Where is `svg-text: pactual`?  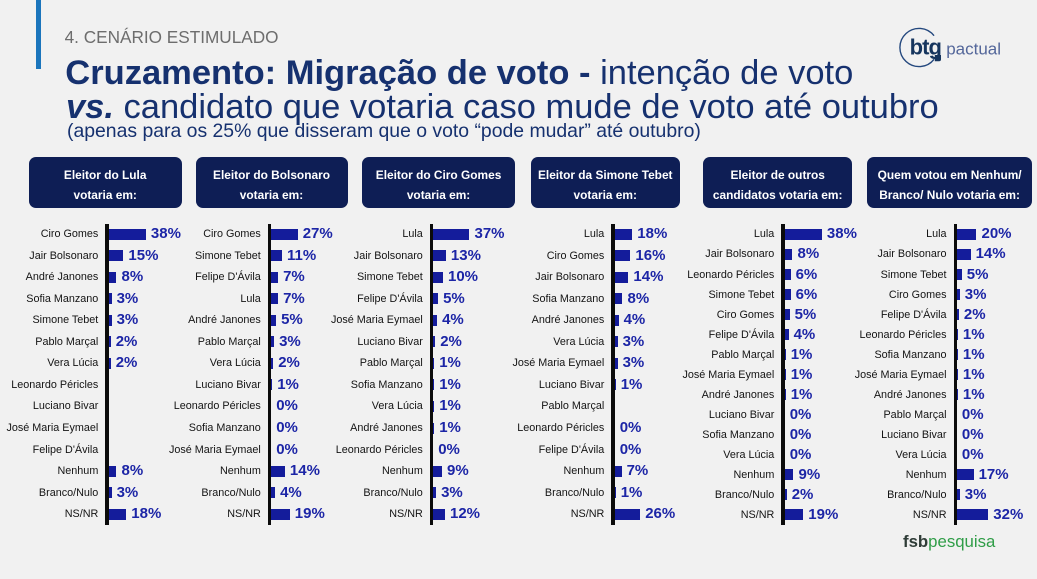
svg-text: pactual is located at coordinates (973, 49).